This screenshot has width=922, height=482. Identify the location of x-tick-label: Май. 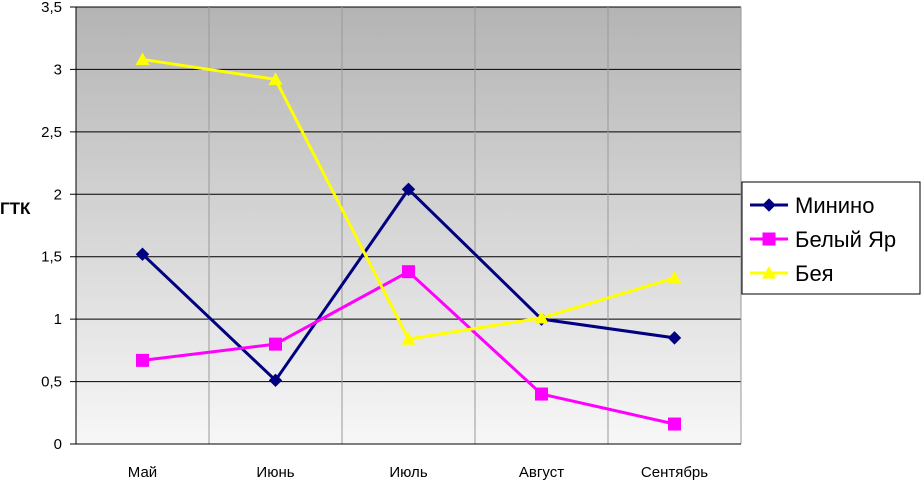
(142, 472).